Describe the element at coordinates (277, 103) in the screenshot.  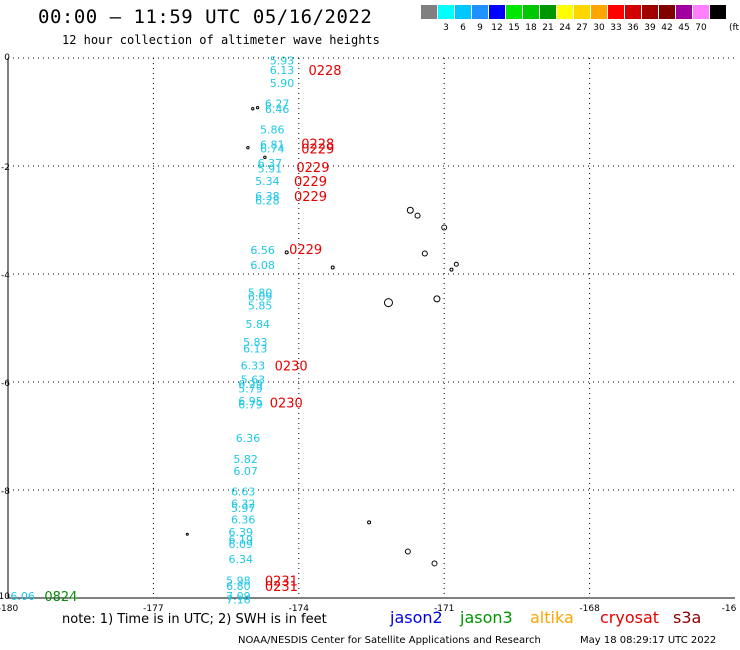
I see `wave-height-label: 6.27` at that location.